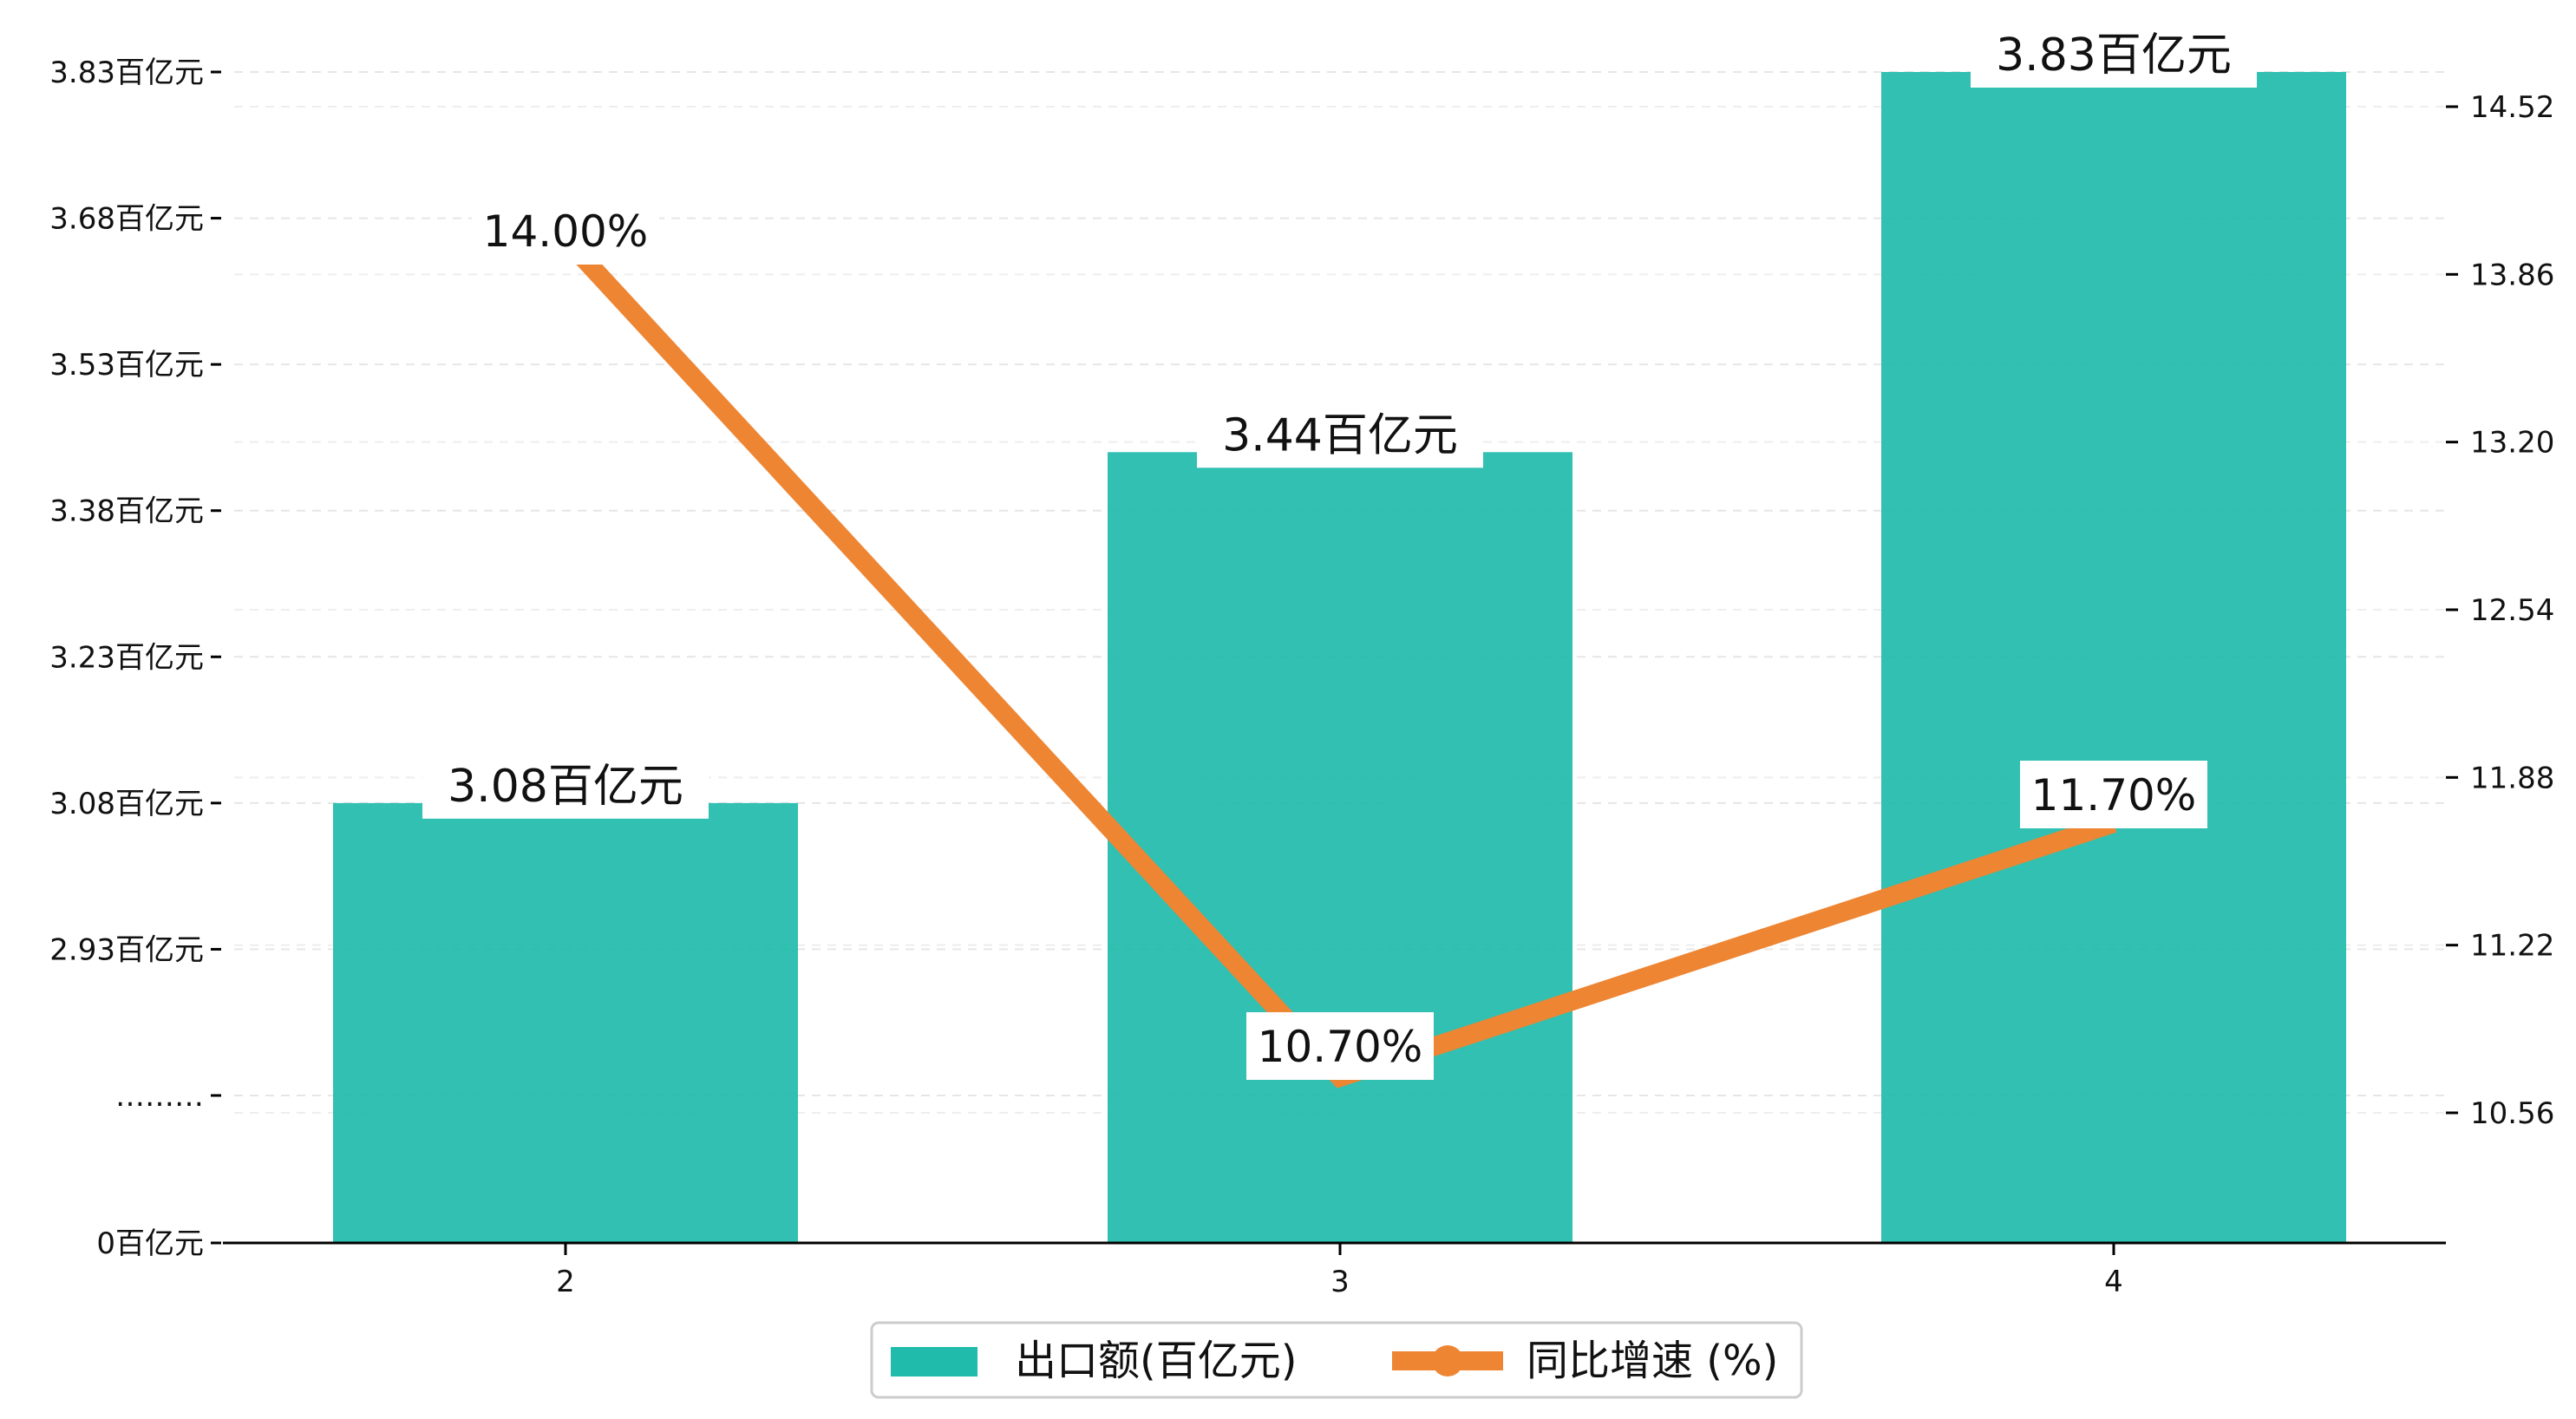 The image size is (2576, 1419). Describe the element at coordinates (126, 657) in the screenshot. I see `left-tick-label-4: 3.23百亿元` at that location.